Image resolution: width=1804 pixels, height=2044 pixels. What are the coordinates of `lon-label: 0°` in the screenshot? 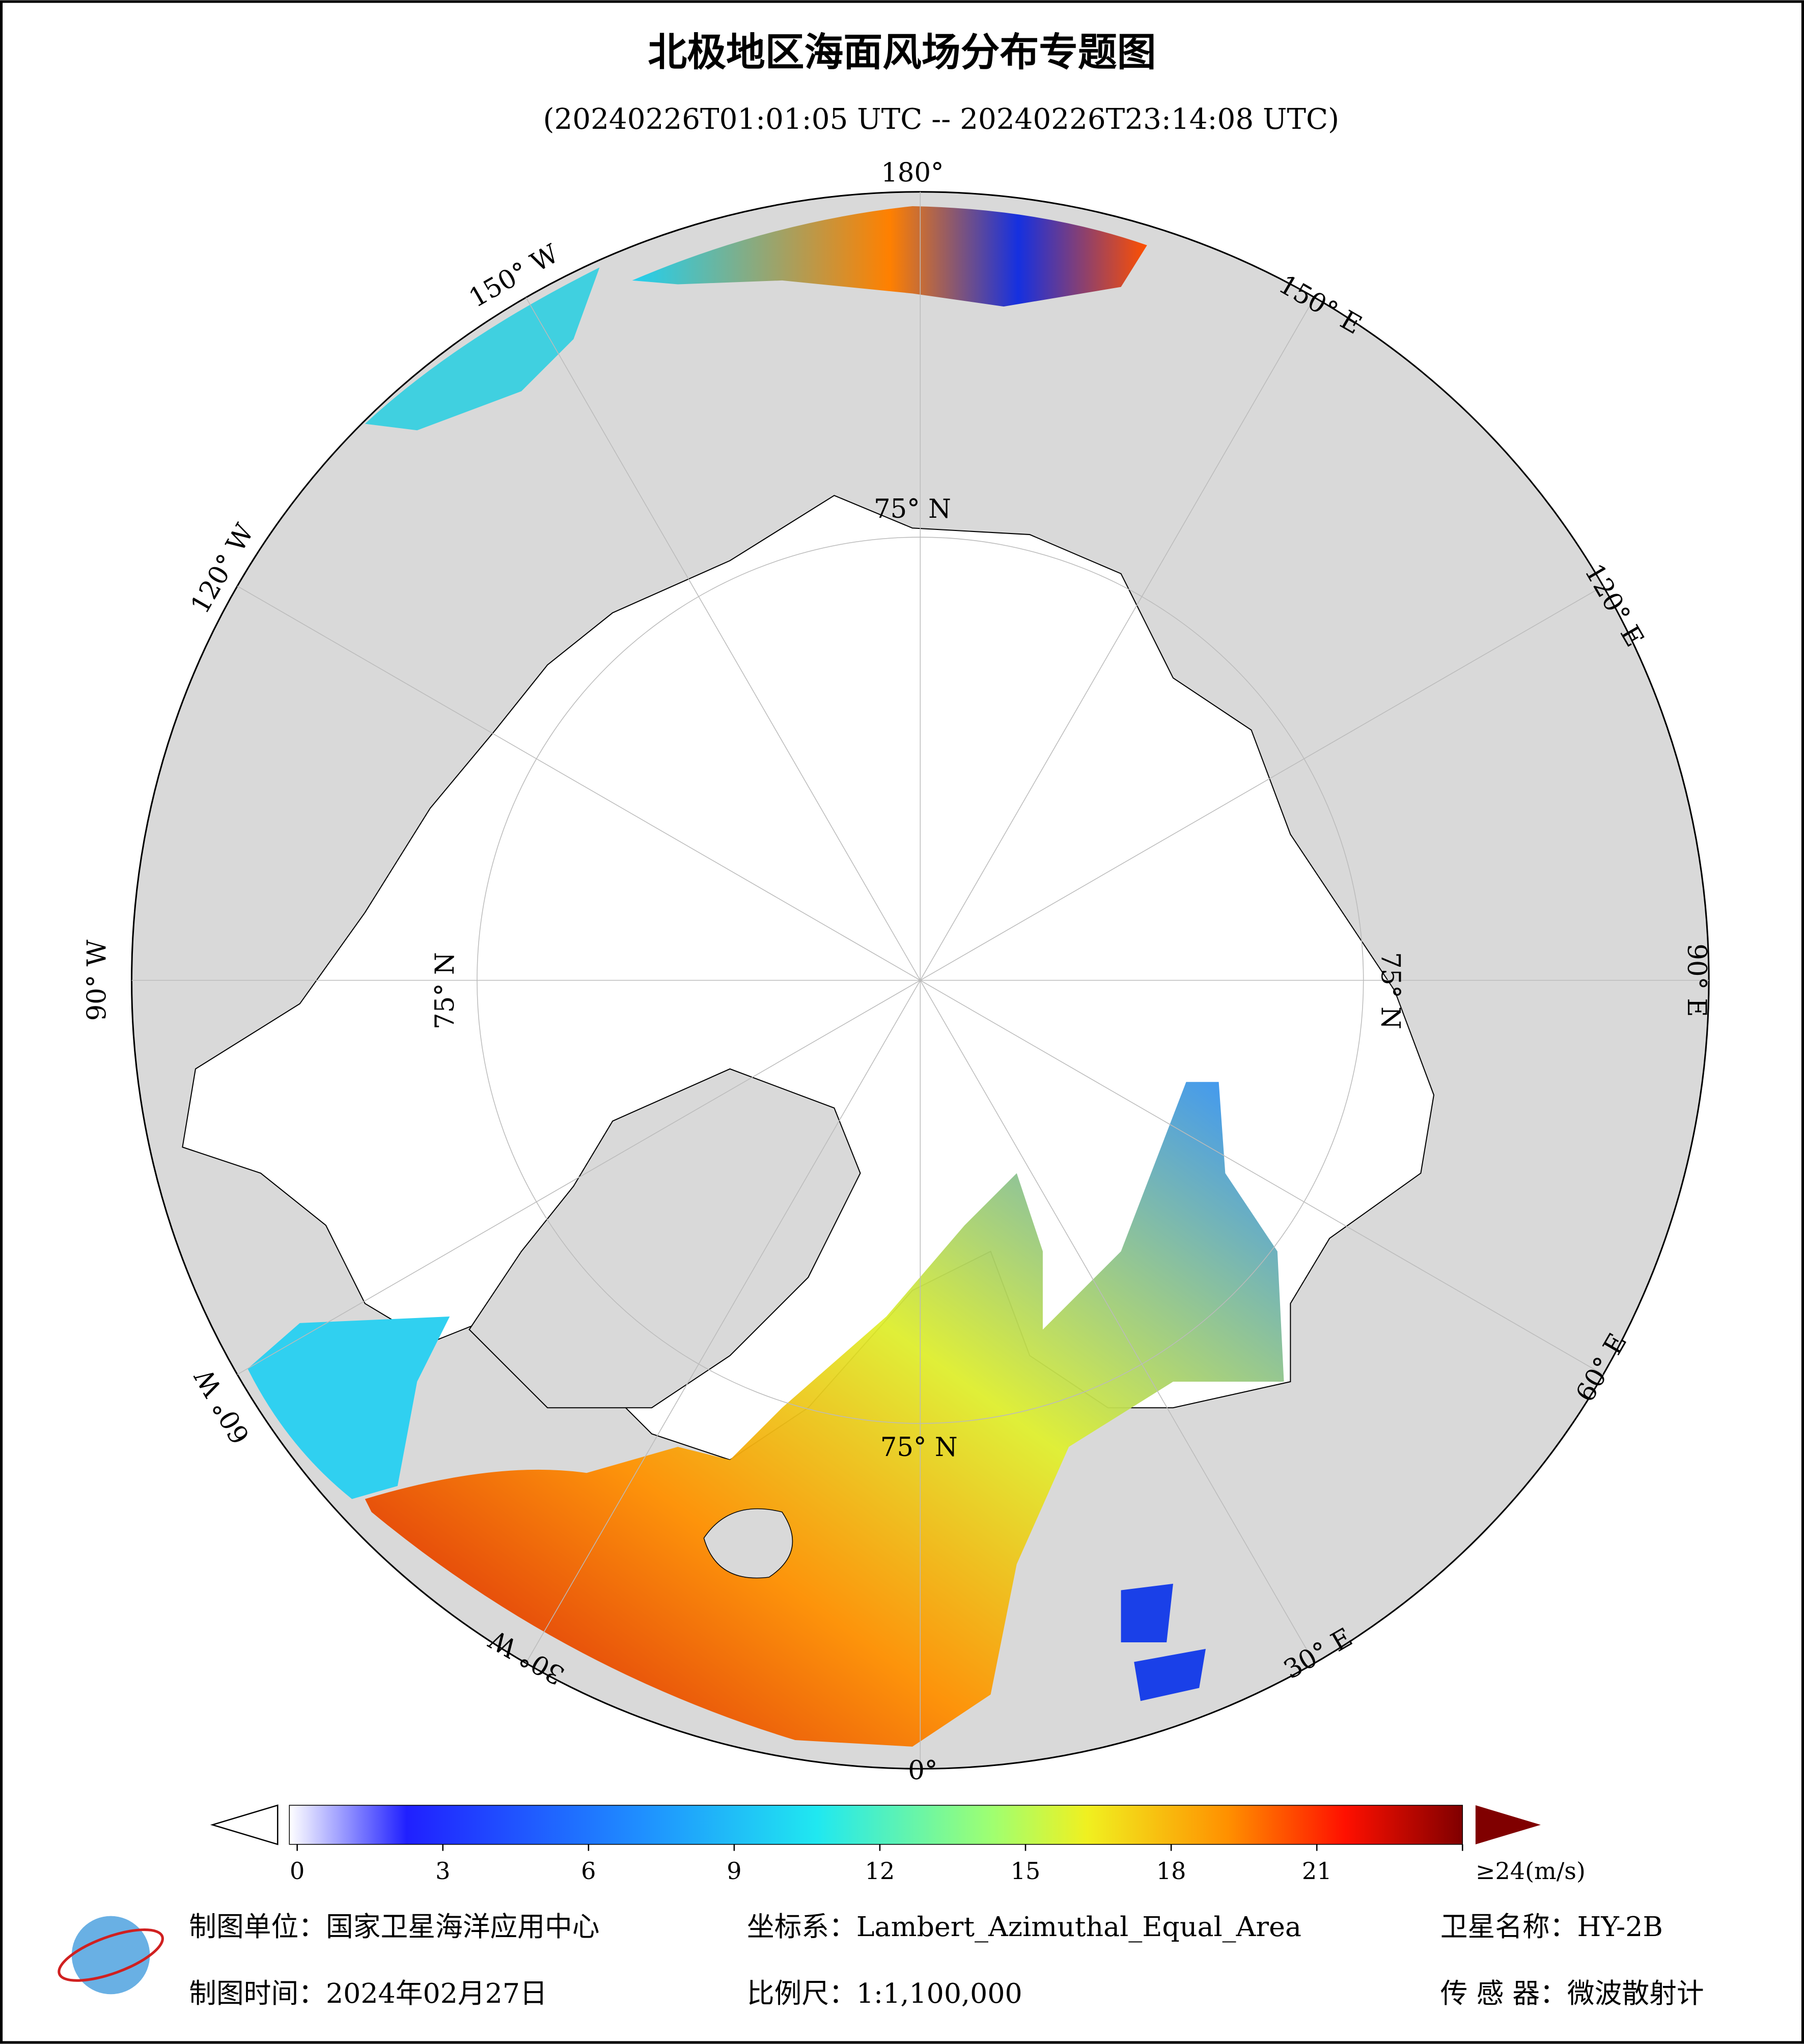 It's located at (922, 1770).